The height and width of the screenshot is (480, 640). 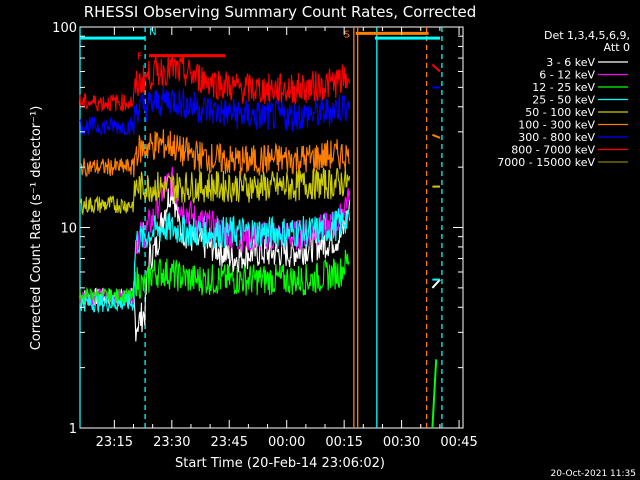 I want to click on footer-timestamp: 20-Oct-2021 11:35, so click(x=593, y=474).